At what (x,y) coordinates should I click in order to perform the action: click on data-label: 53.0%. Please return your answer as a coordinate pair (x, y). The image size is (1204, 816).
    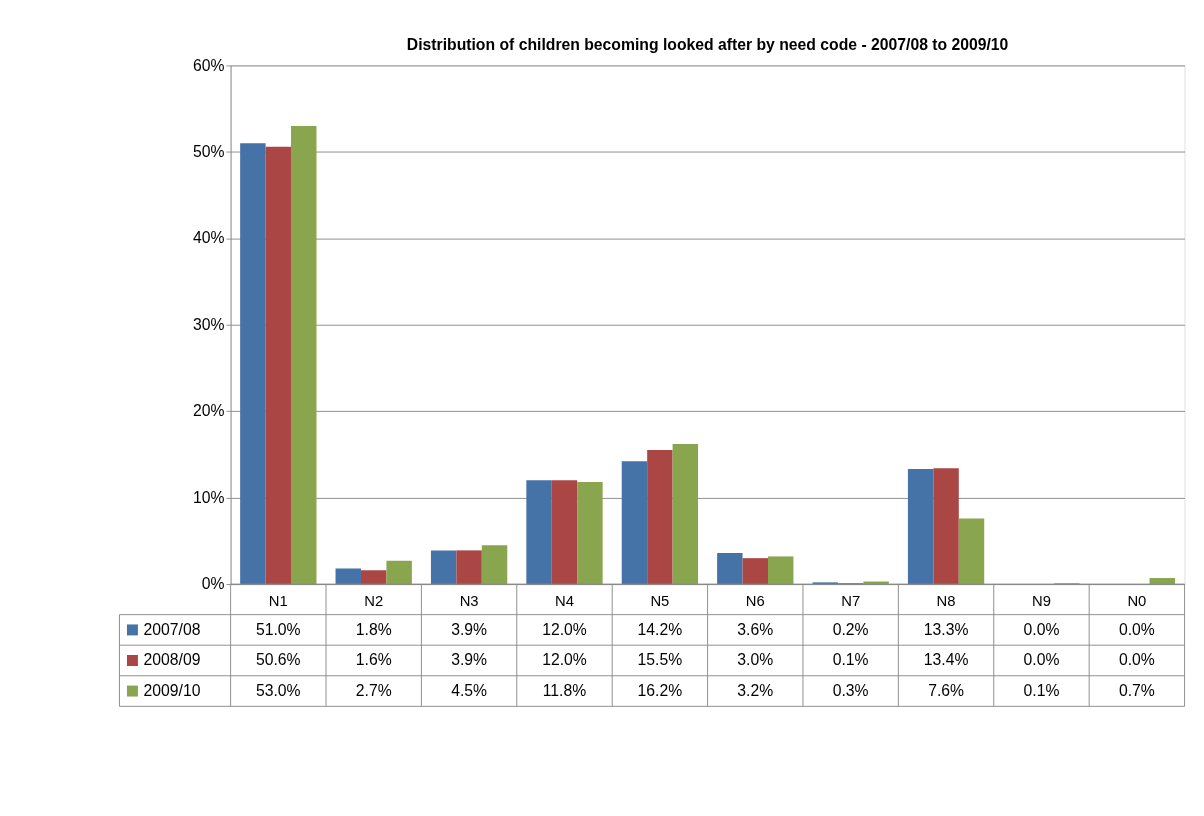
    Looking at the image, I should click on (278, 690).